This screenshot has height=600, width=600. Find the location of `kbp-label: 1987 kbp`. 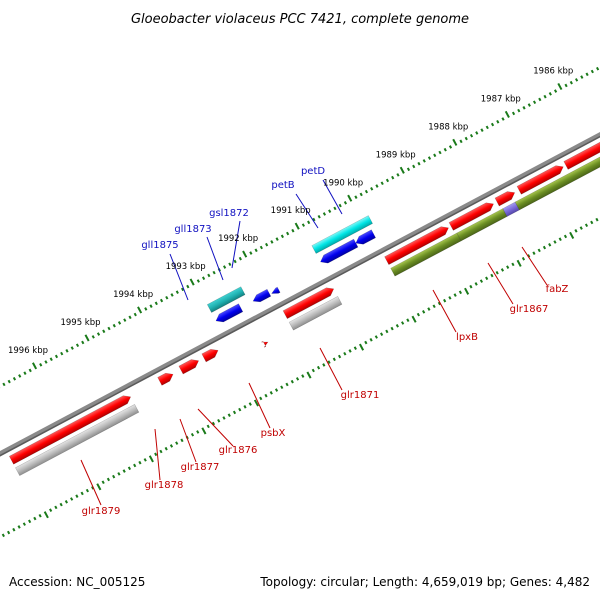

kbp-label: 1987 kbp is located at coordinates (501, 100).